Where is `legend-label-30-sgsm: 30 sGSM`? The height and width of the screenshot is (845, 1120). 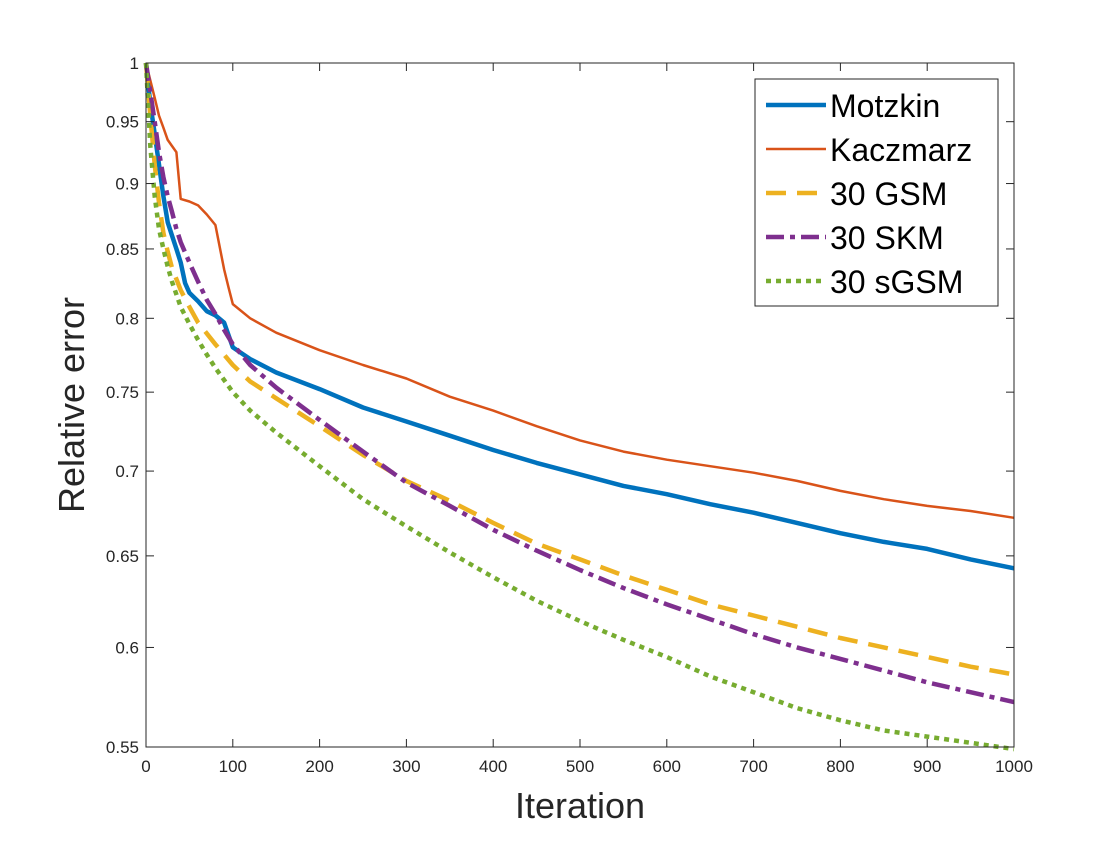 legend-label-30-sgsm: 30 sGSM is located at coordinates (896, 282).